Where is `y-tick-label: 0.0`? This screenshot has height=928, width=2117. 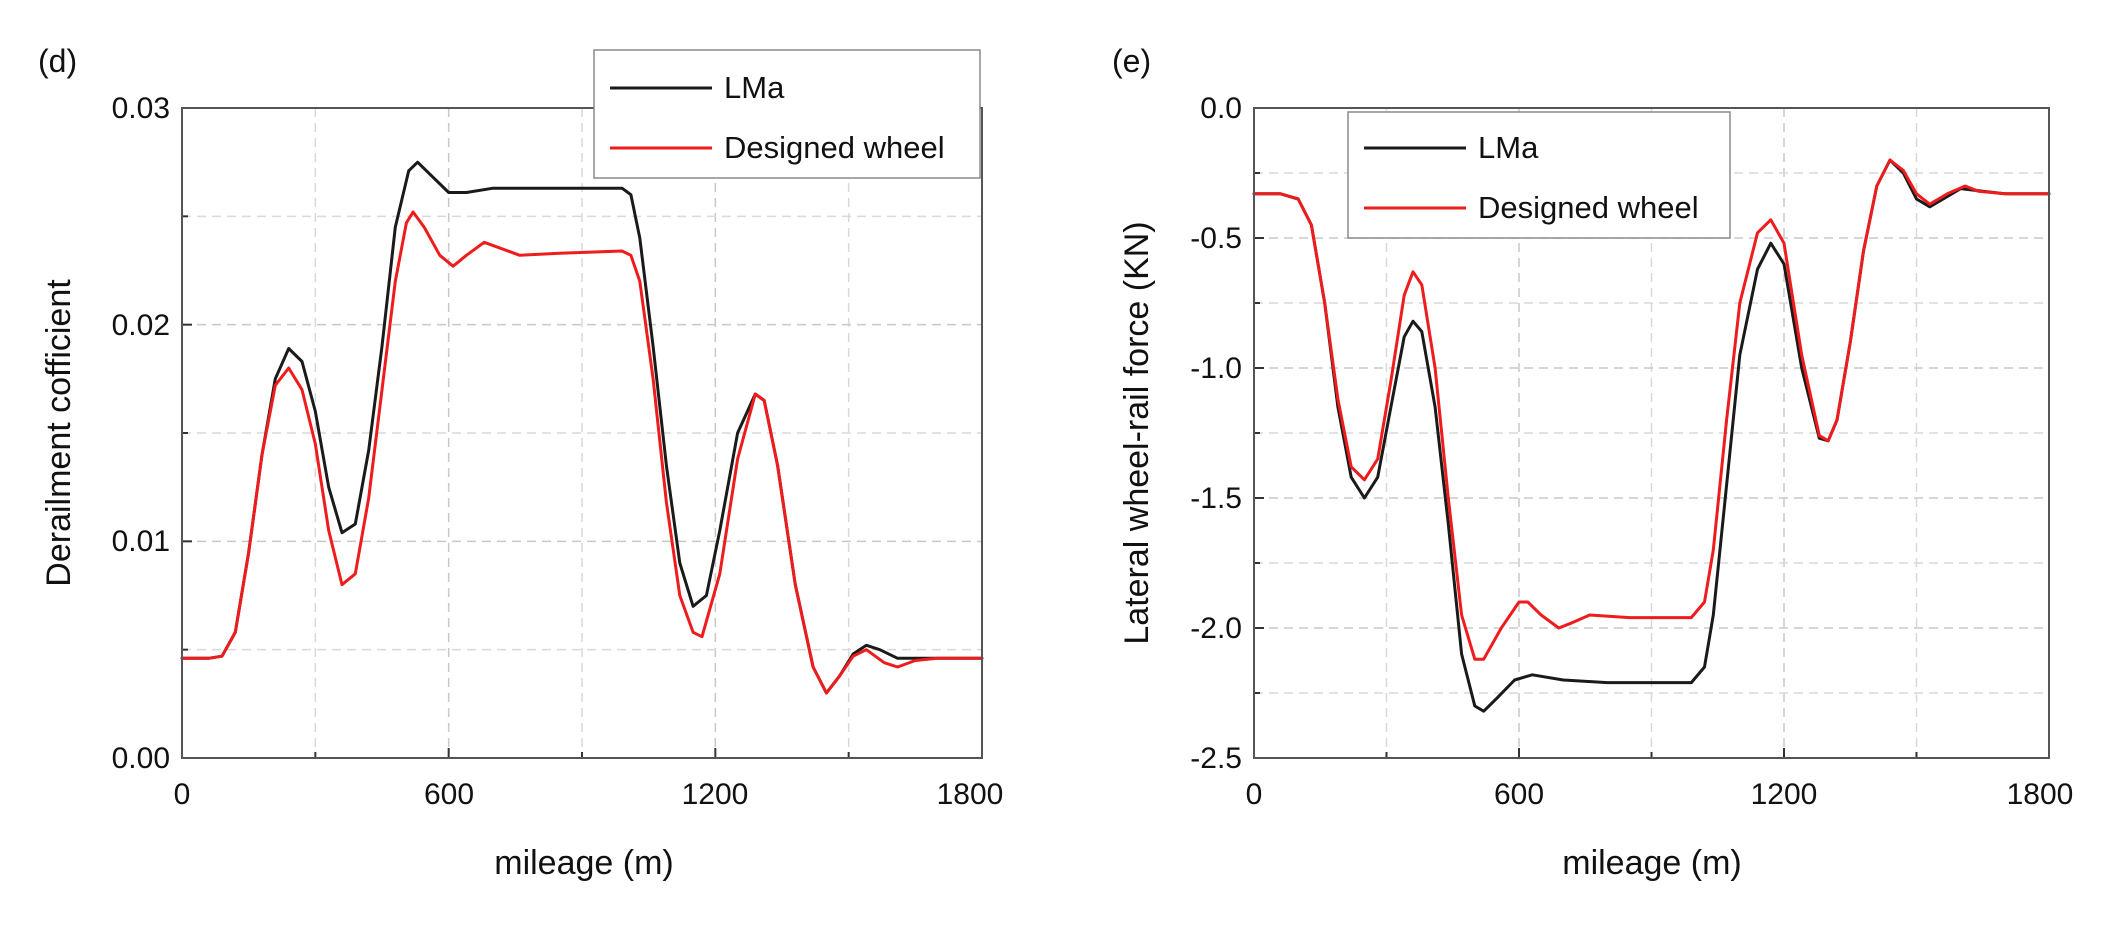
y-tick-label: 0.0 is located at coordinates (1221, 108).